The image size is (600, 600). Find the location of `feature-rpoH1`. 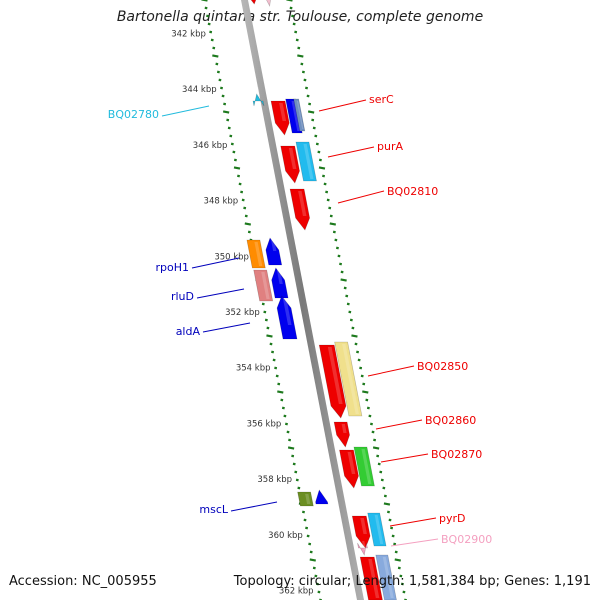

feature-rpoH1 is located at coordinates (256, 254).